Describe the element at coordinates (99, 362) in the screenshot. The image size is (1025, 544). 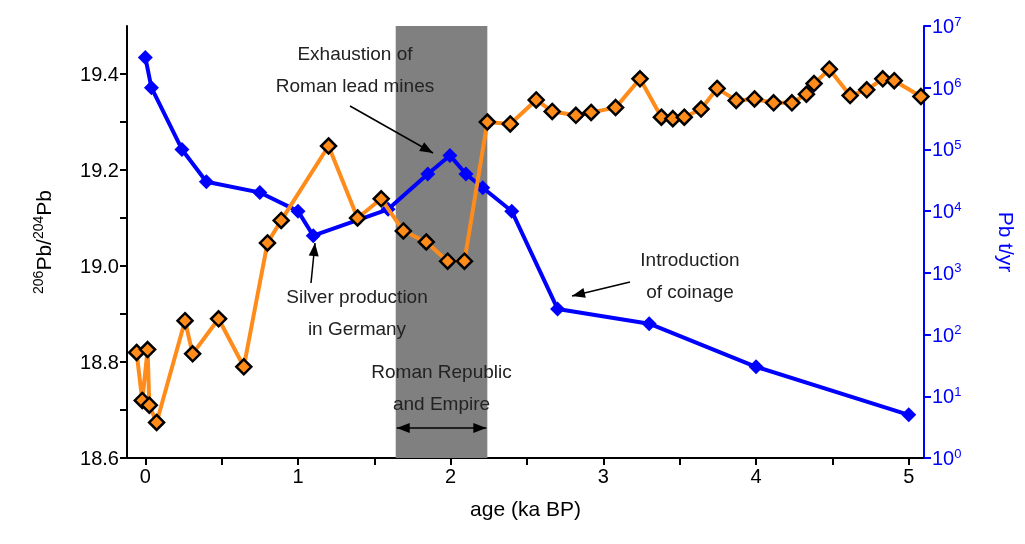
I see `y-tick-label: 18.8` at that location.